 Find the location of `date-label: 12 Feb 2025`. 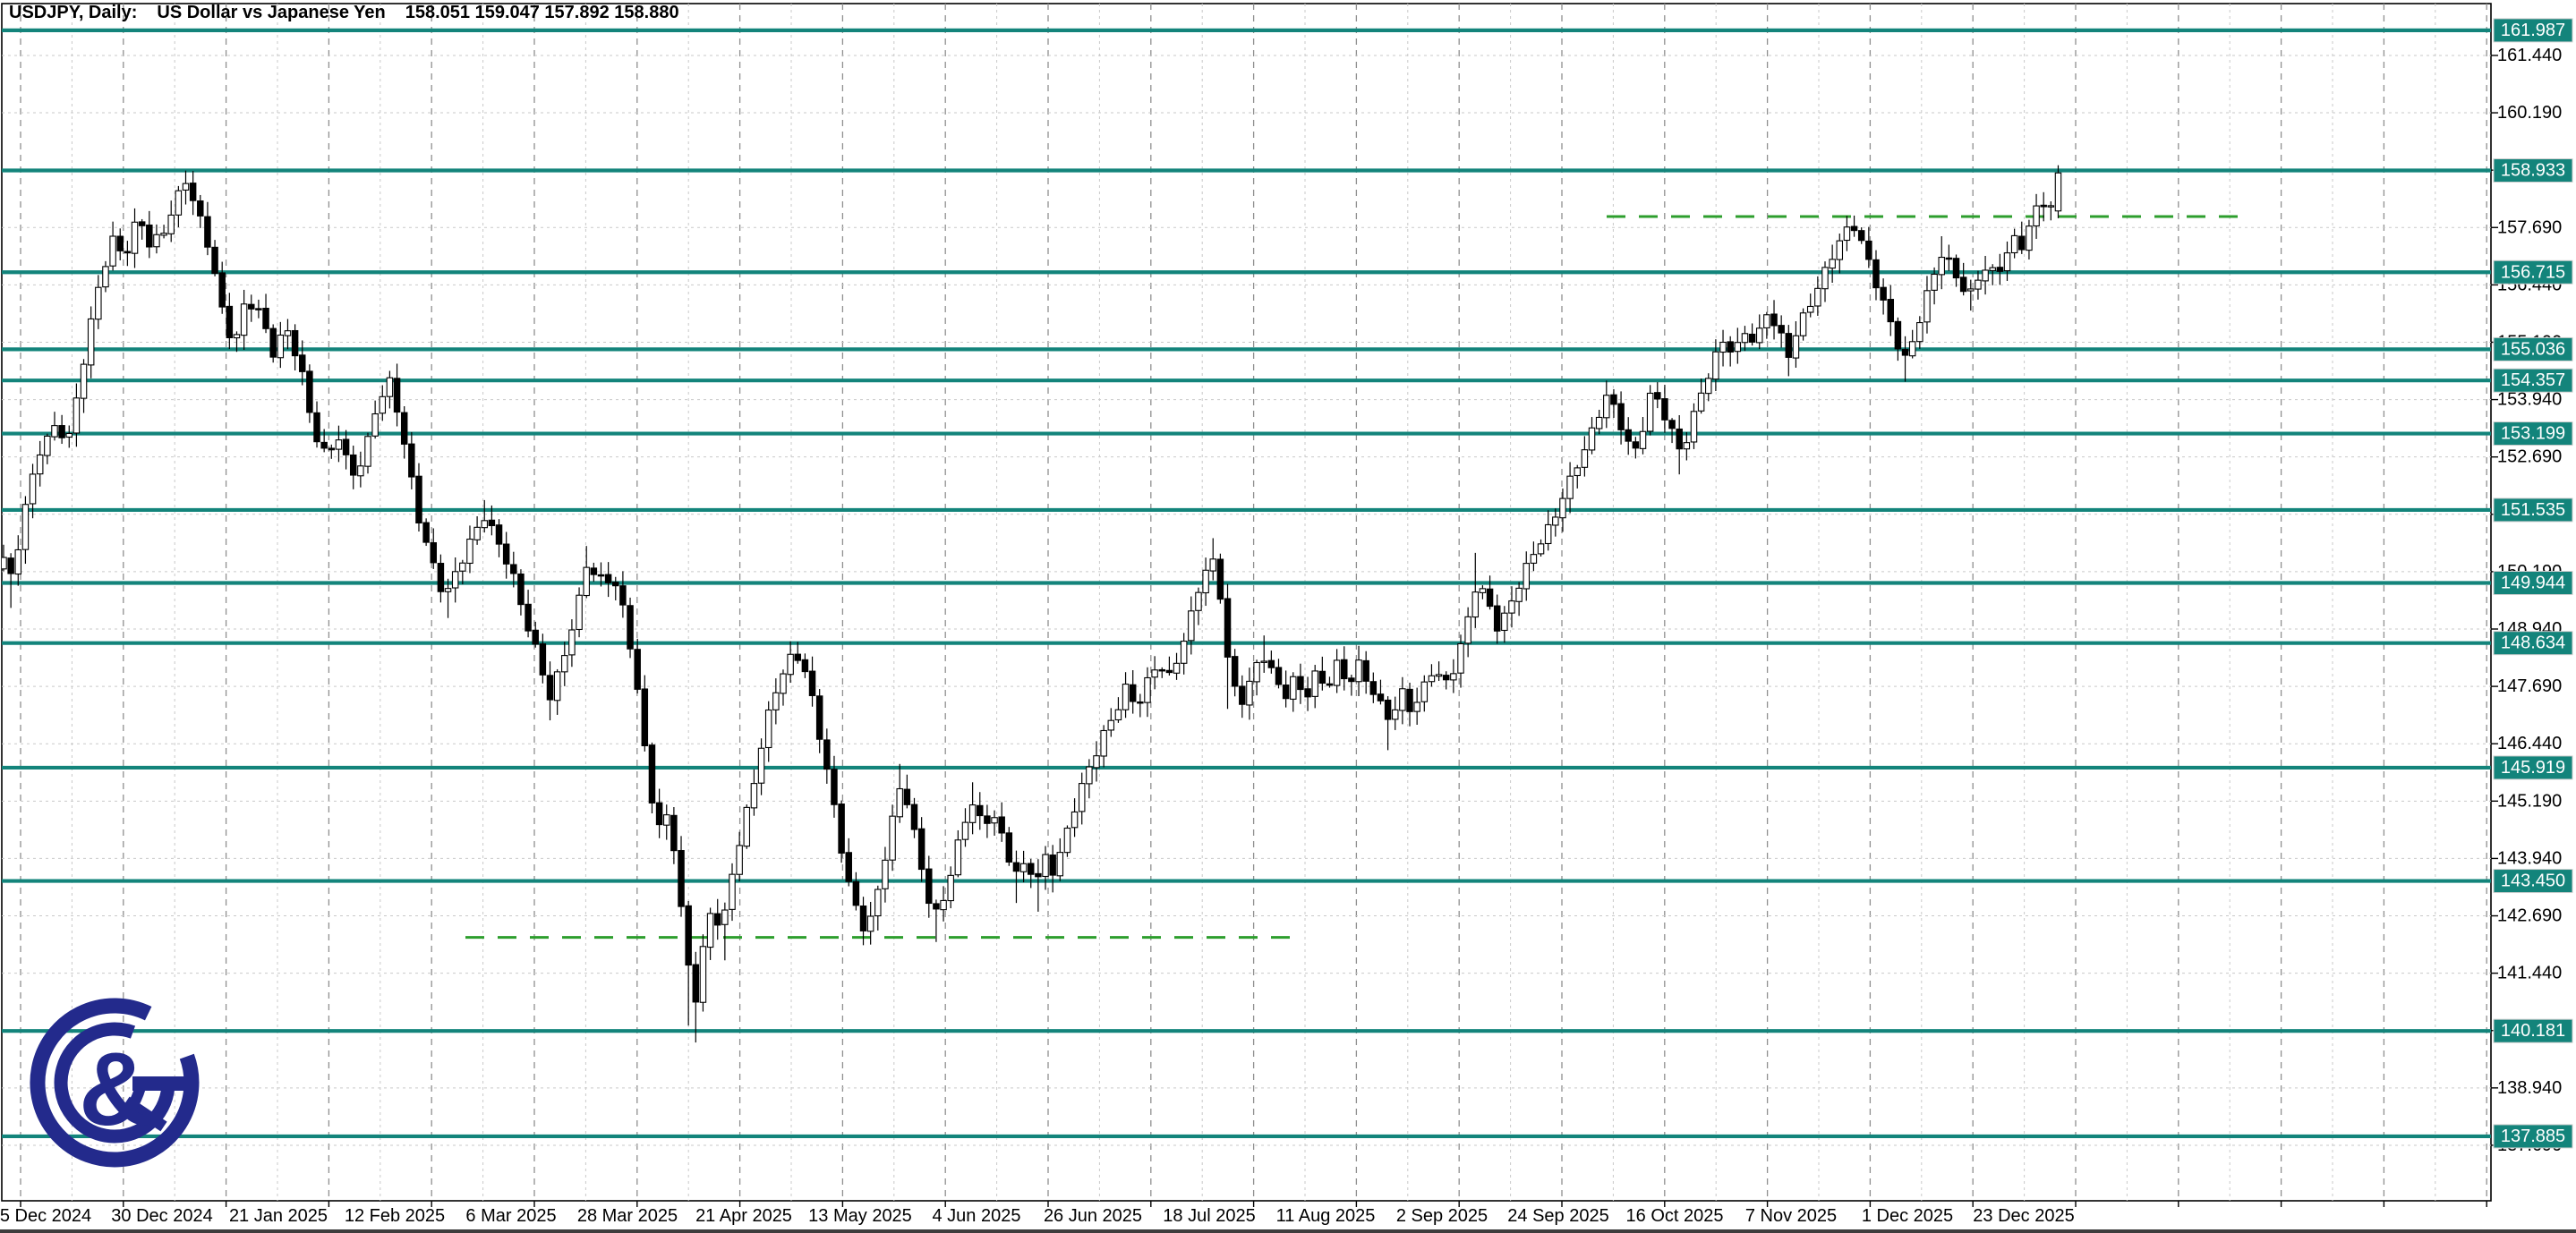

date-label: 12 Feb 2025 is located at coordinates (395, 1216).